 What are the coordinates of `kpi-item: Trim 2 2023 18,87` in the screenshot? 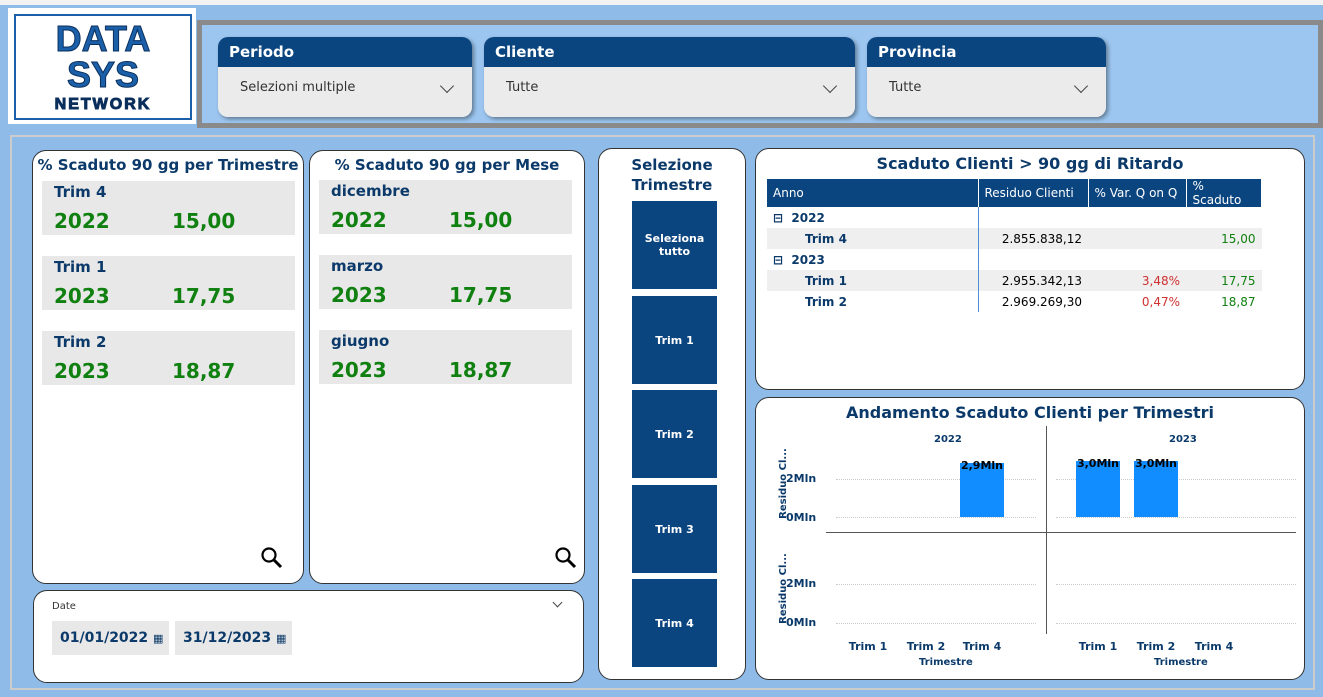 It's located at (168, 358).